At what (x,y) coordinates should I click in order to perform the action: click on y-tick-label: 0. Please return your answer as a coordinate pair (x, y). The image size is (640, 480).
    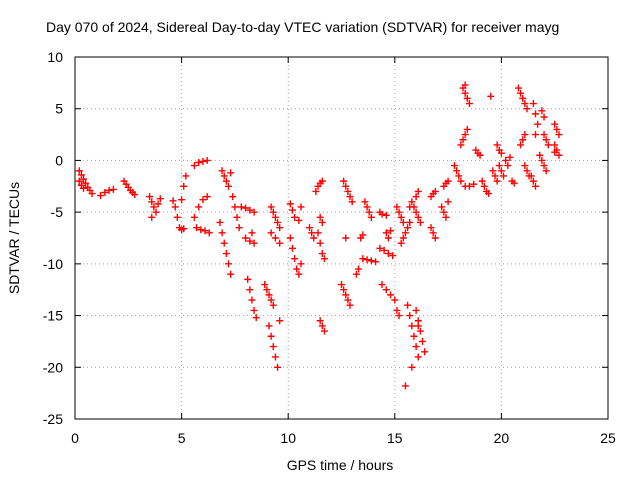
    Looking at the image, I should click on (59, 160).